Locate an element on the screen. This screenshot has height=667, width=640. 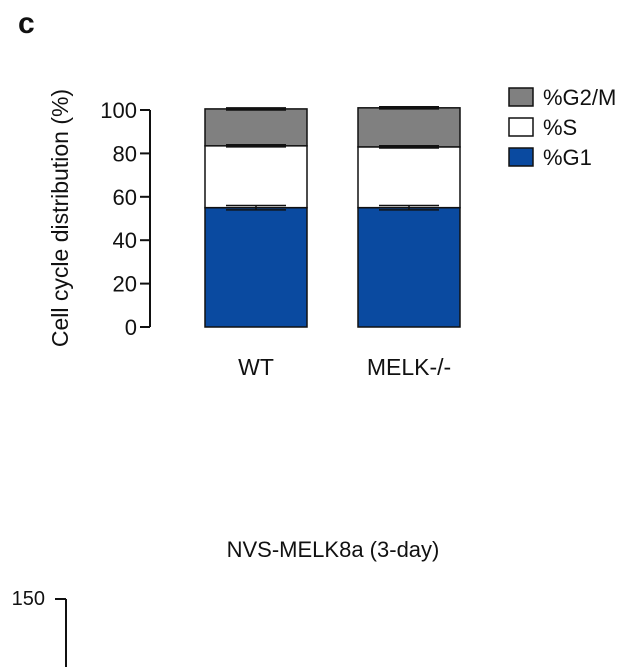
y-tick-label: 40 is located at coordinates (125, 240).